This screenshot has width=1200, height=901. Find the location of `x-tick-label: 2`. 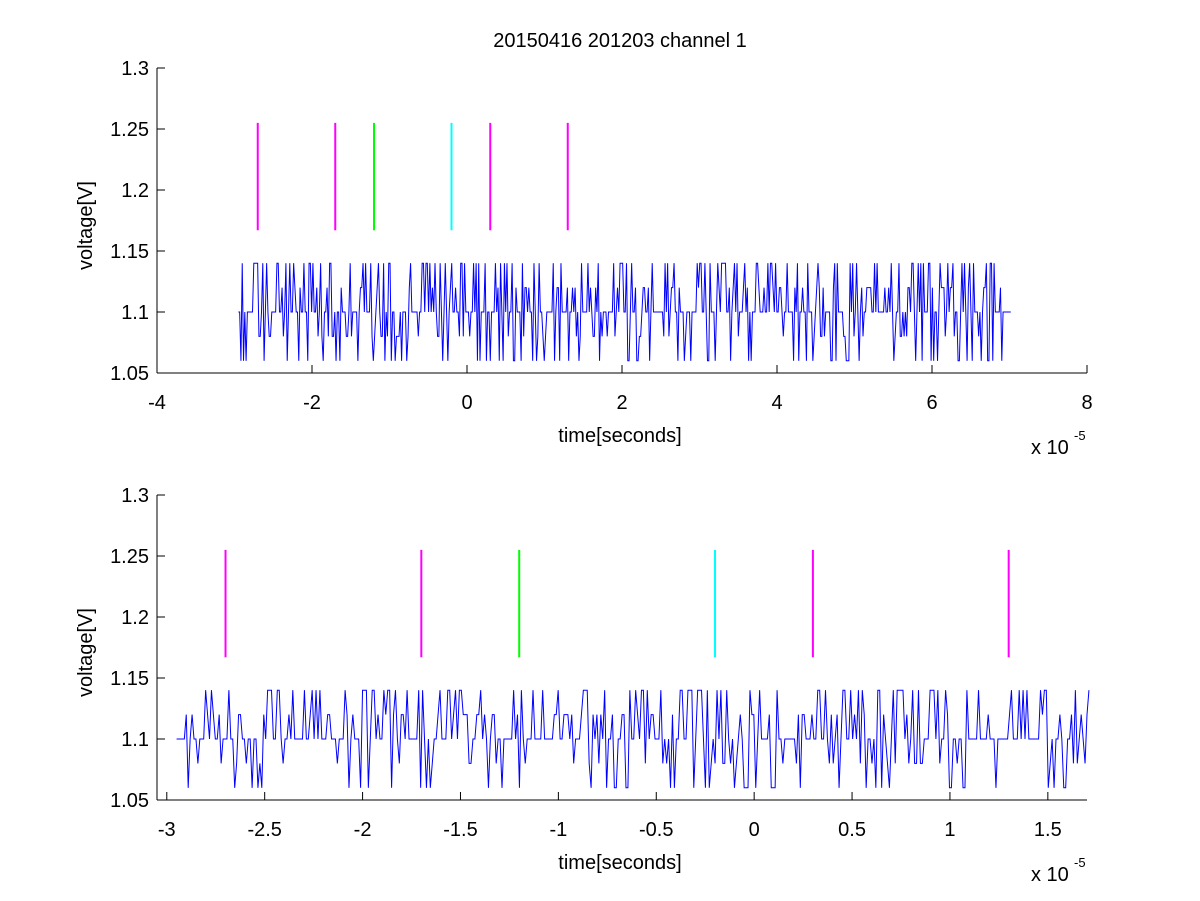

x-tick-label: 2 is located at coordinates (621, 403).